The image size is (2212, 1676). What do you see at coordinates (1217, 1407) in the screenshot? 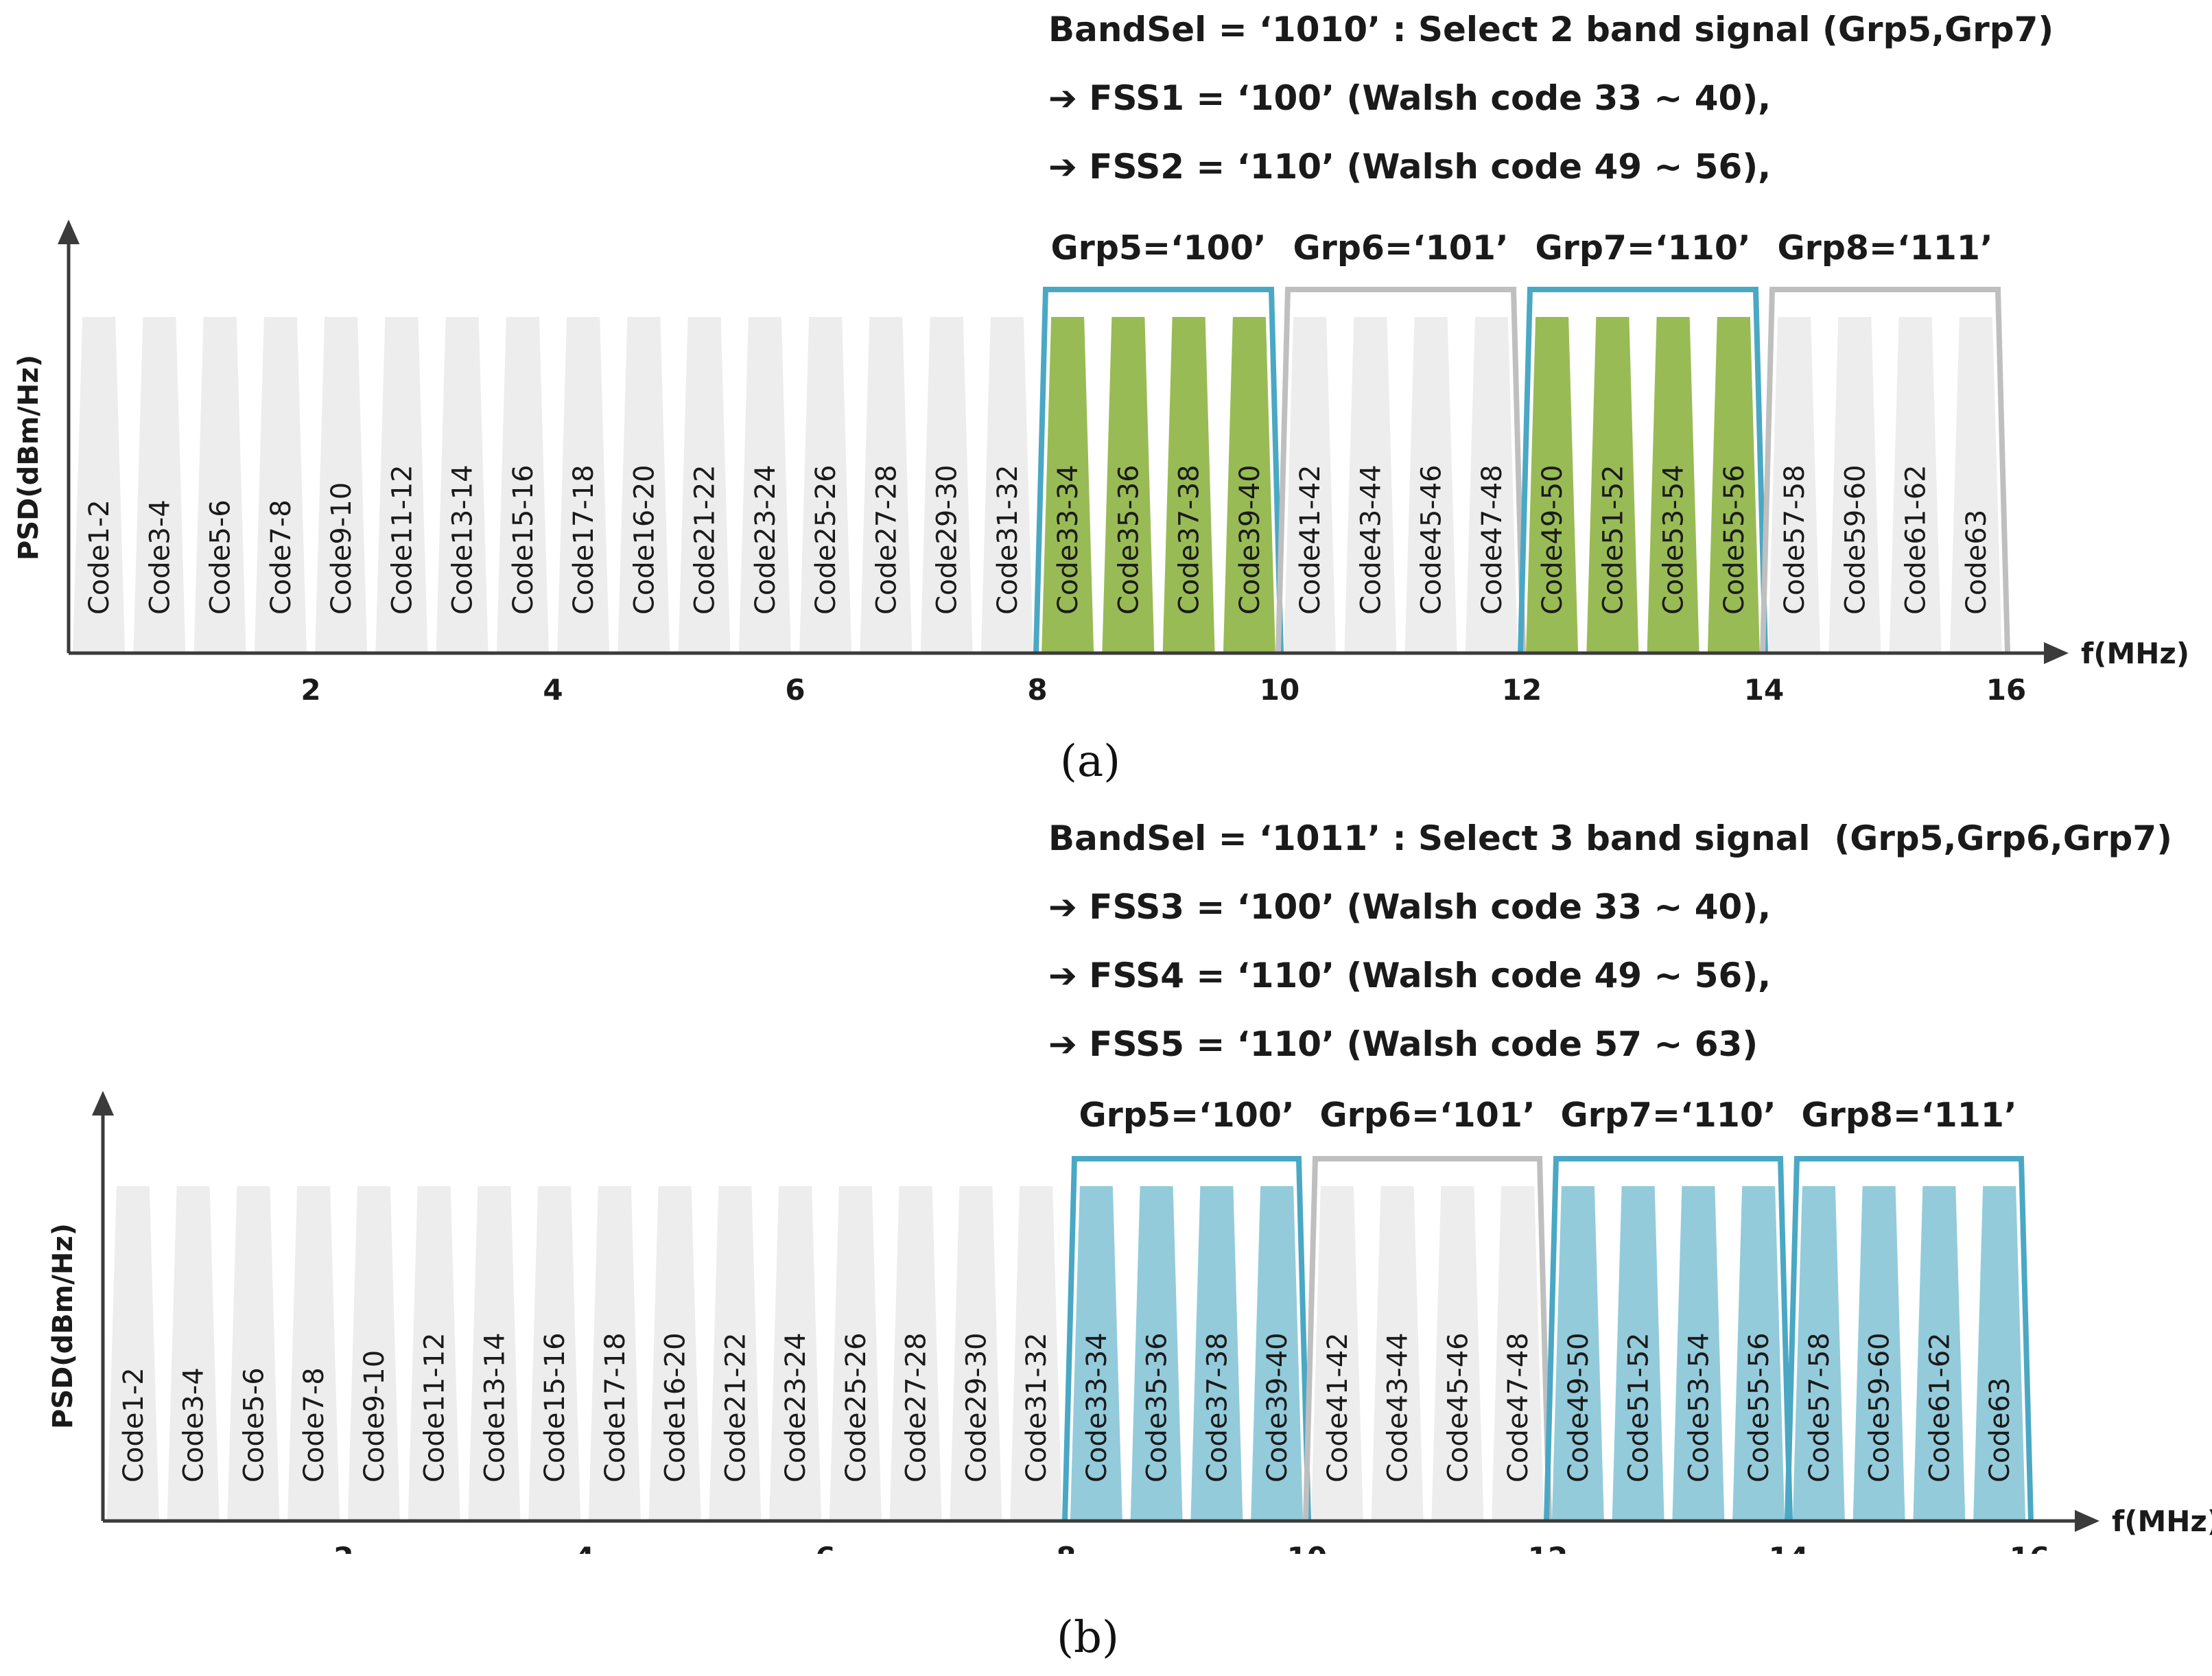
I see `code-label: Code37-38` at bounding box center [1217, 1407].